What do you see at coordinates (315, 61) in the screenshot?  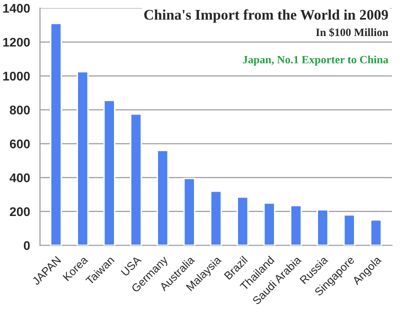 I see `annotation: Japan, No.1 Exporter to China` at bounding box center [315, 61].